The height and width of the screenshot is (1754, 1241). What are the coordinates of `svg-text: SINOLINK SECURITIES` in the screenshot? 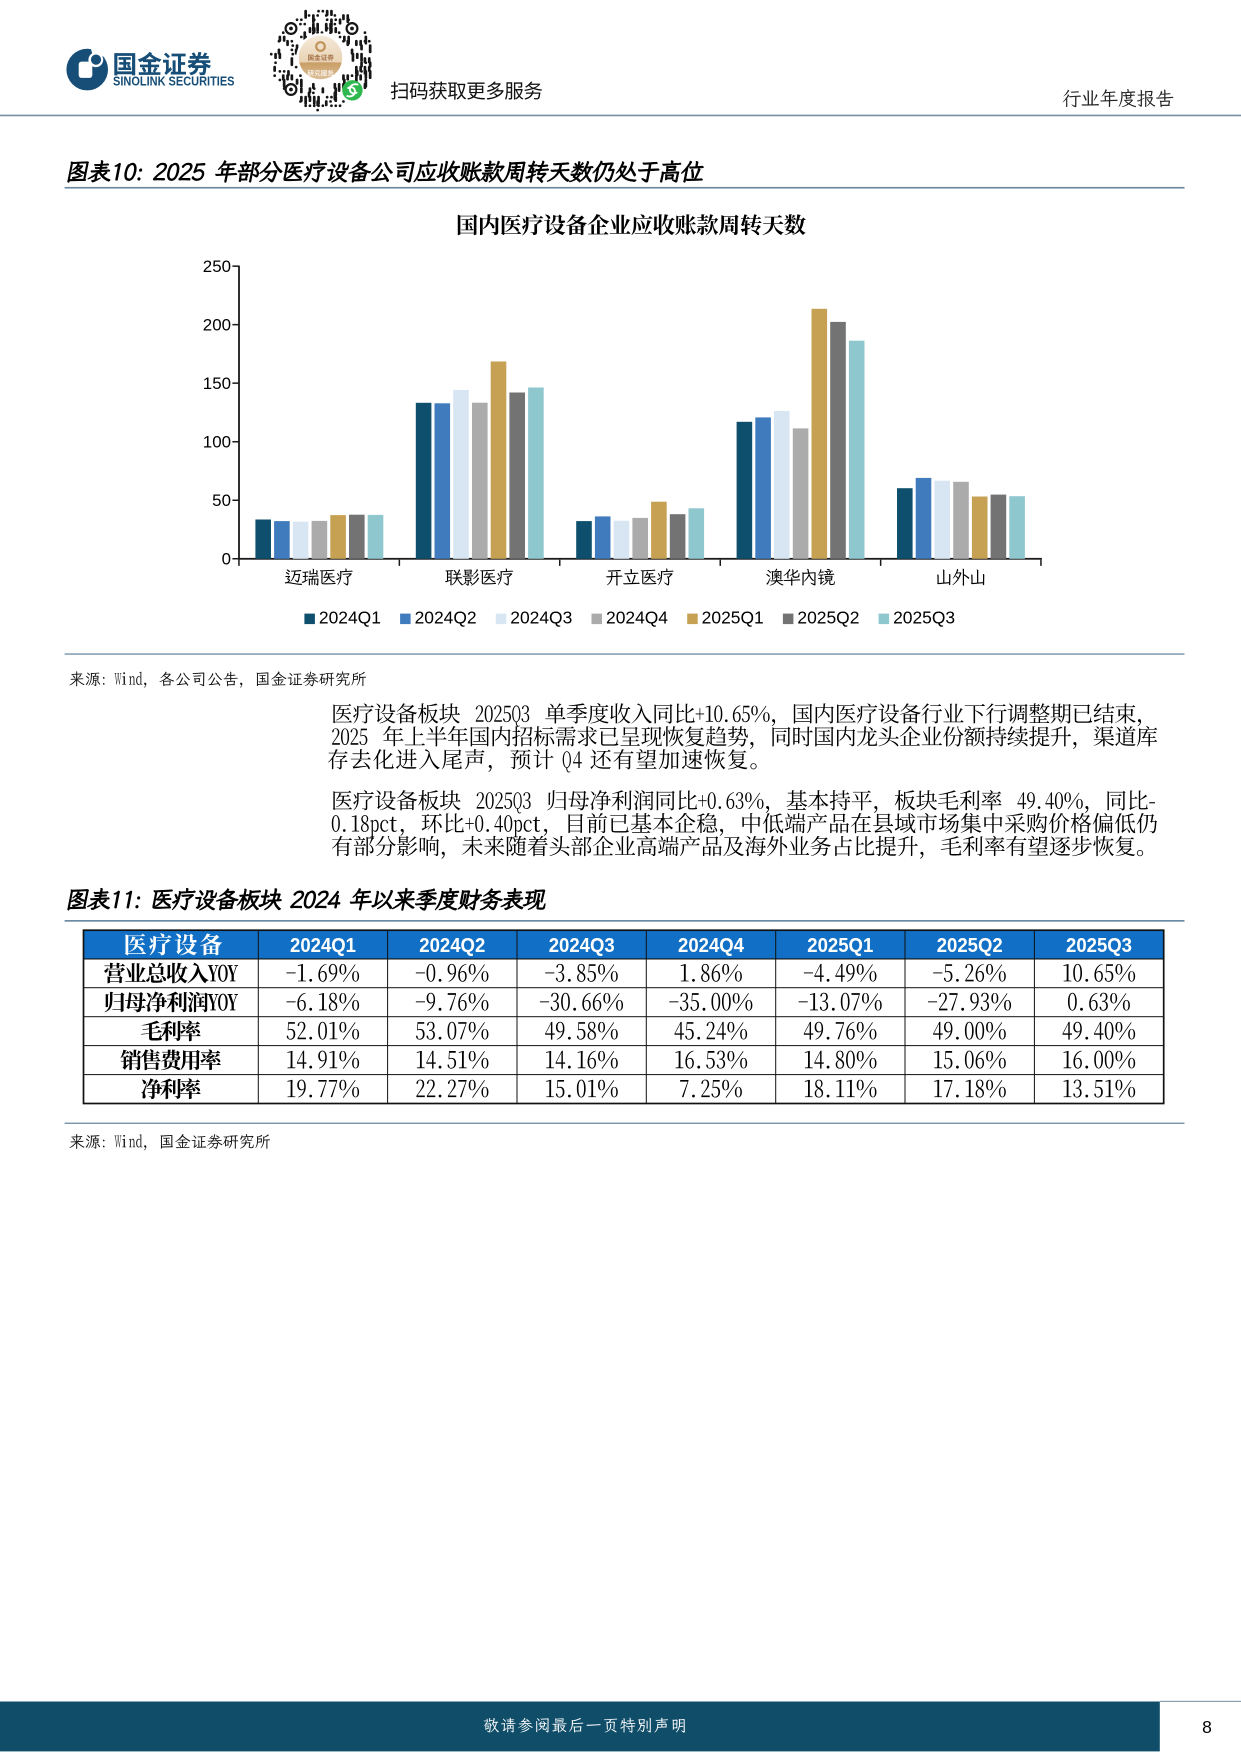 It's located at (174, 81).